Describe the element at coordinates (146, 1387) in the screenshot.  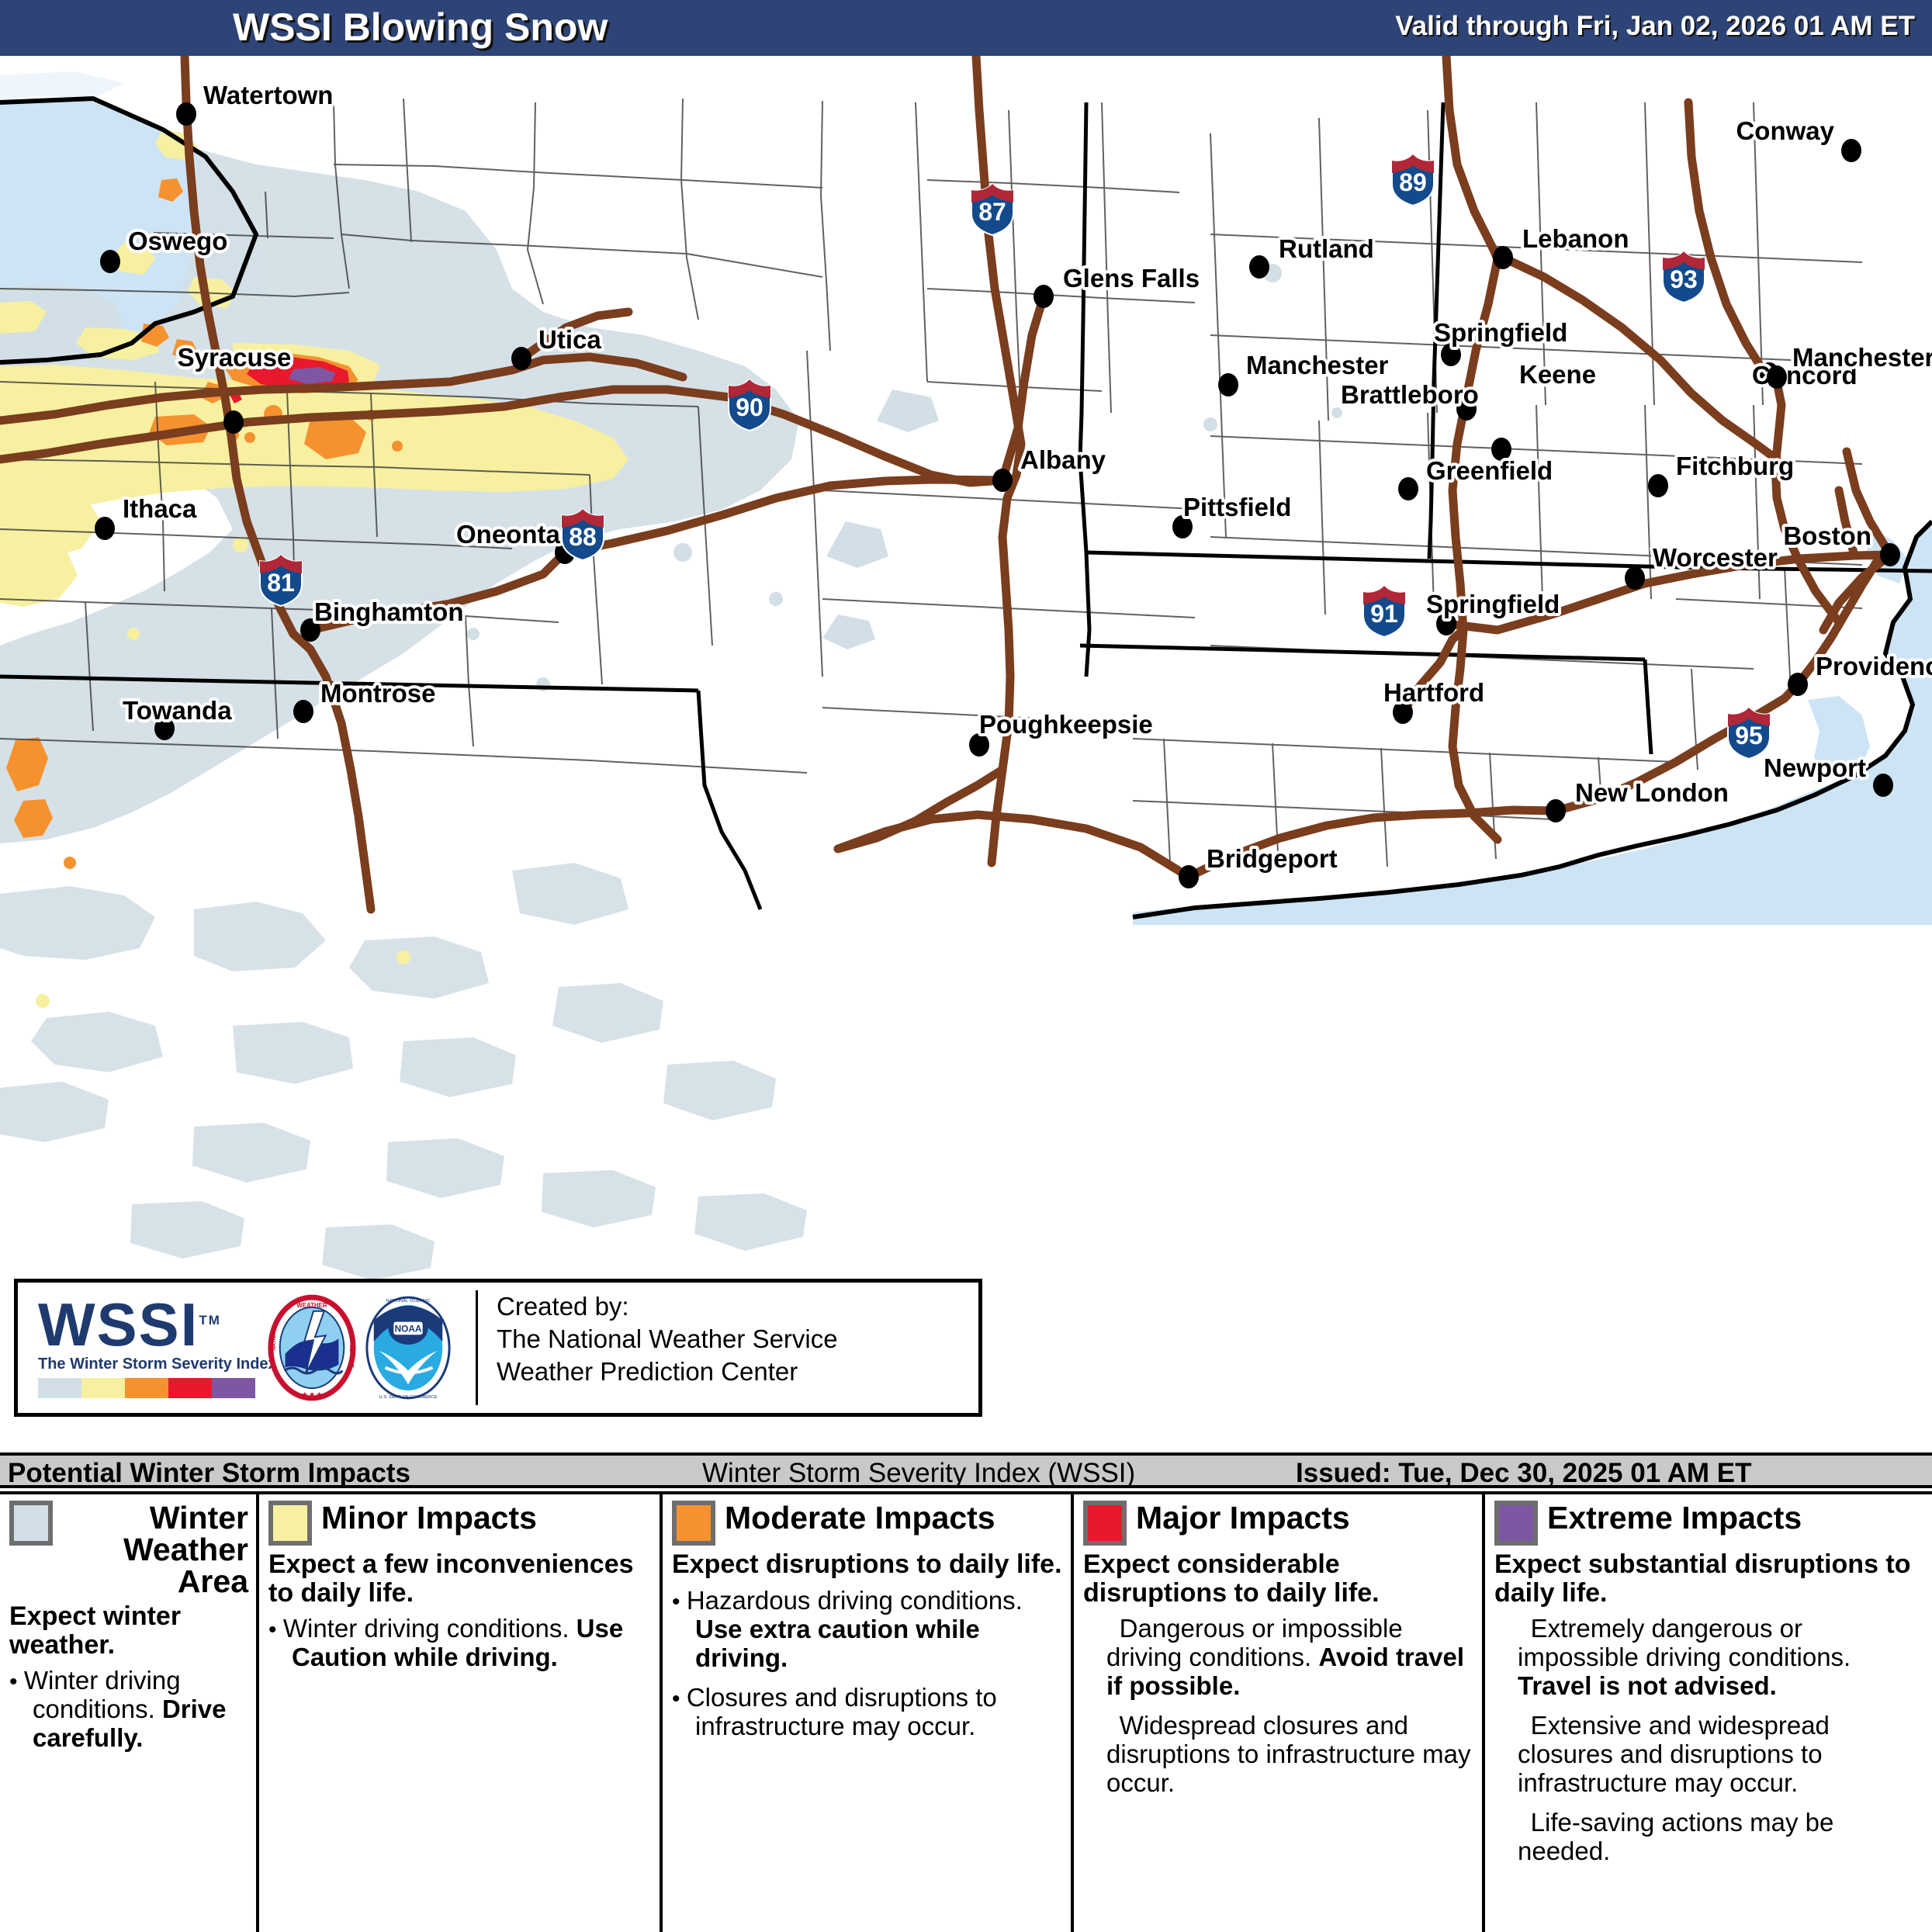
I see `wssi-color-chips` at that location.